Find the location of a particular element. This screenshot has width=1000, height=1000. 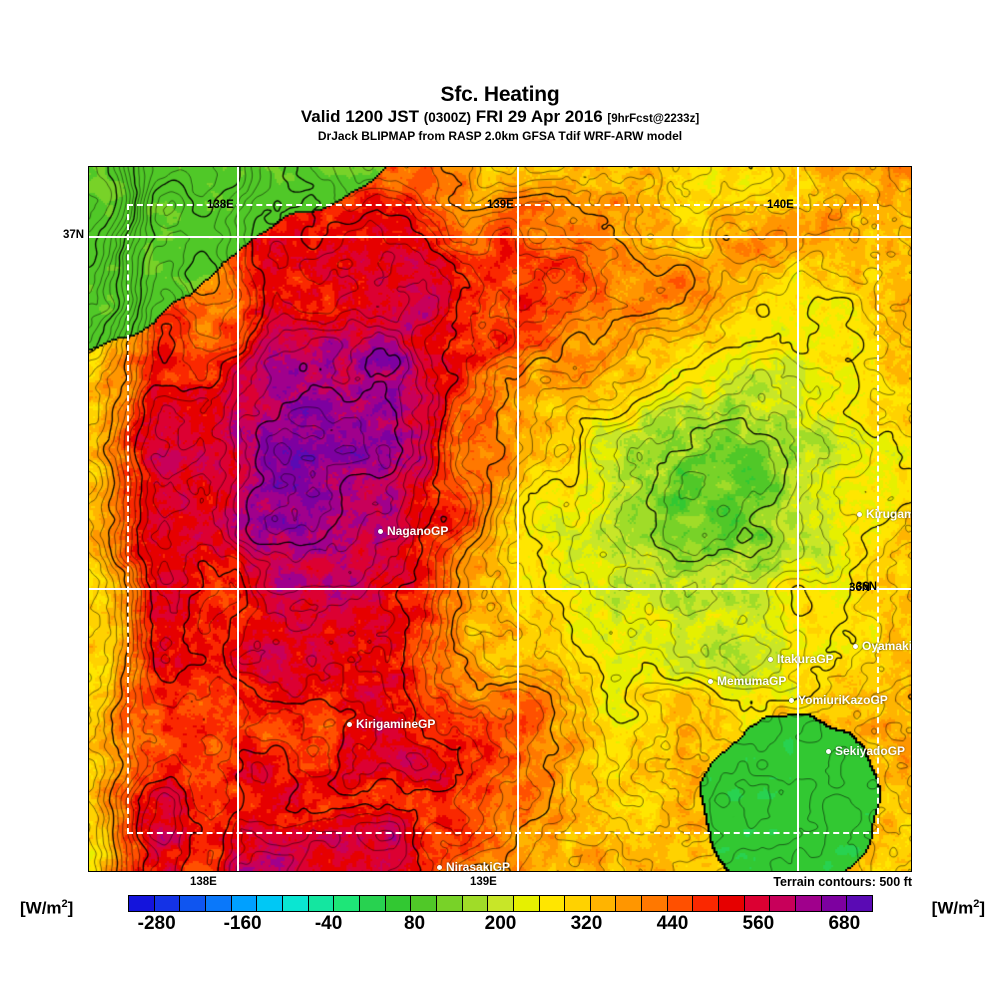

colorbar-tick: -40 is located at coordinates (328, 923).